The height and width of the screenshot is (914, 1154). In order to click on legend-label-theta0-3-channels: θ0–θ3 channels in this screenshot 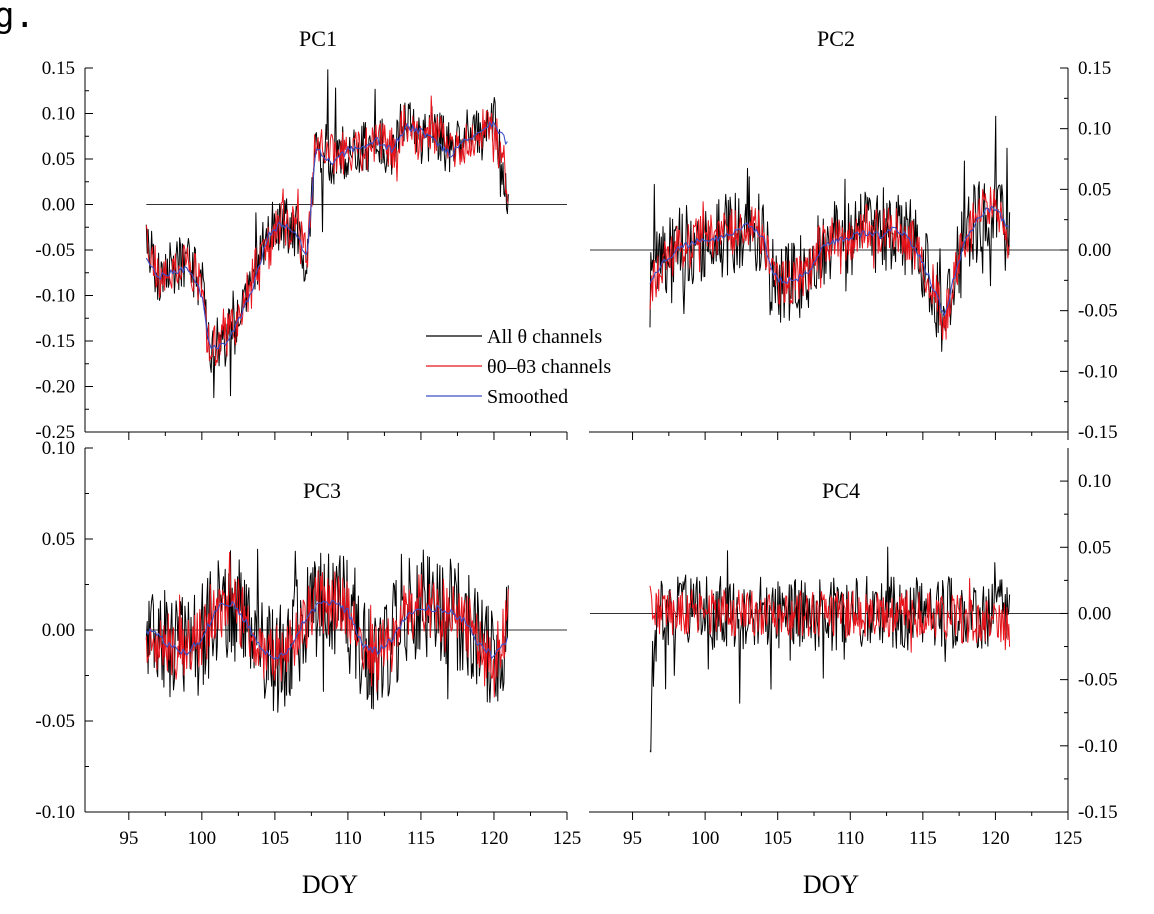, I will do `click(549, 367)`.